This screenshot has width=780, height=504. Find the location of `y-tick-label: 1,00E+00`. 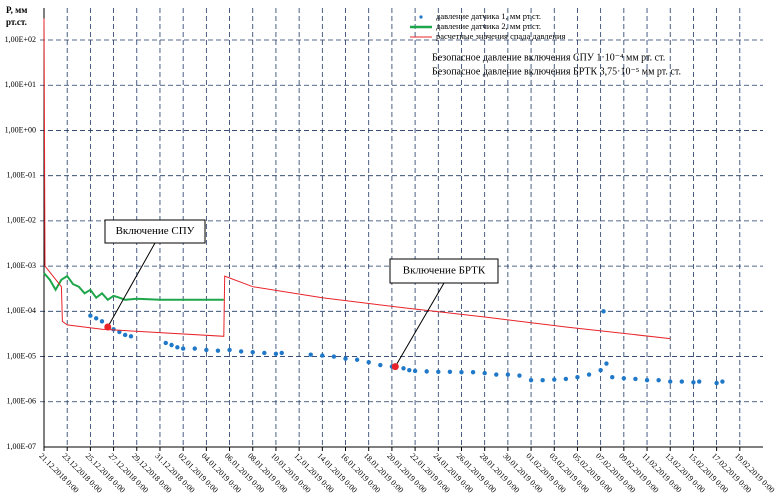

y-tick-label: 1,00E+00 is located at coordinates (20, 129).